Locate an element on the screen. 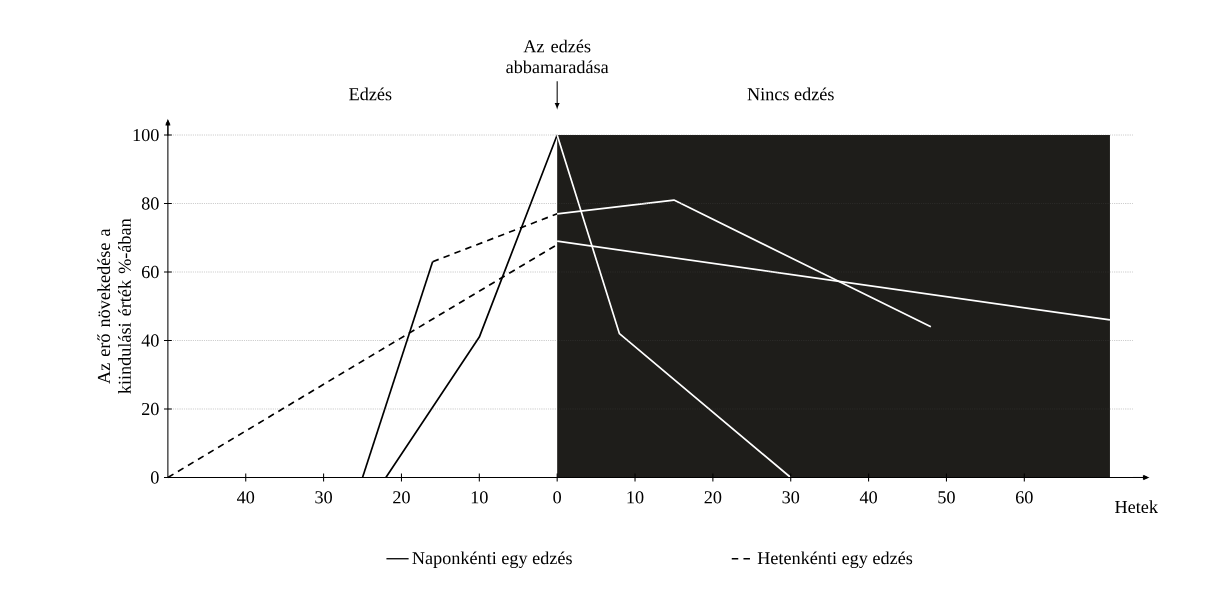 Image resolution: width=1208 pixels, height=599 pixels. legend-label: Naponkénti egy edzés is located at coordinates (492, 560).